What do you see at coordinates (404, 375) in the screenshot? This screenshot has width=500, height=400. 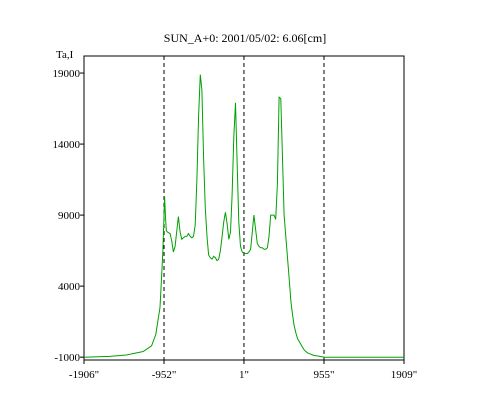 I see `x-tick-label: 1909"` at bounding box center [404, 375].